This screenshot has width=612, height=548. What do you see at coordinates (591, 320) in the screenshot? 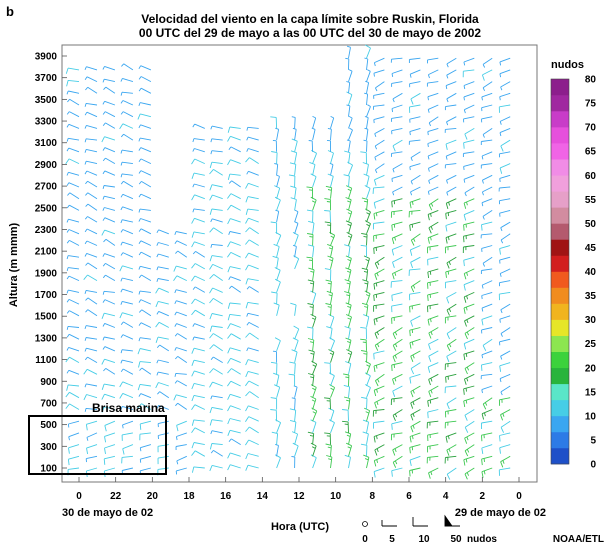
I see `colorbar-tick-label: 30` at bounding box center [591, 320].